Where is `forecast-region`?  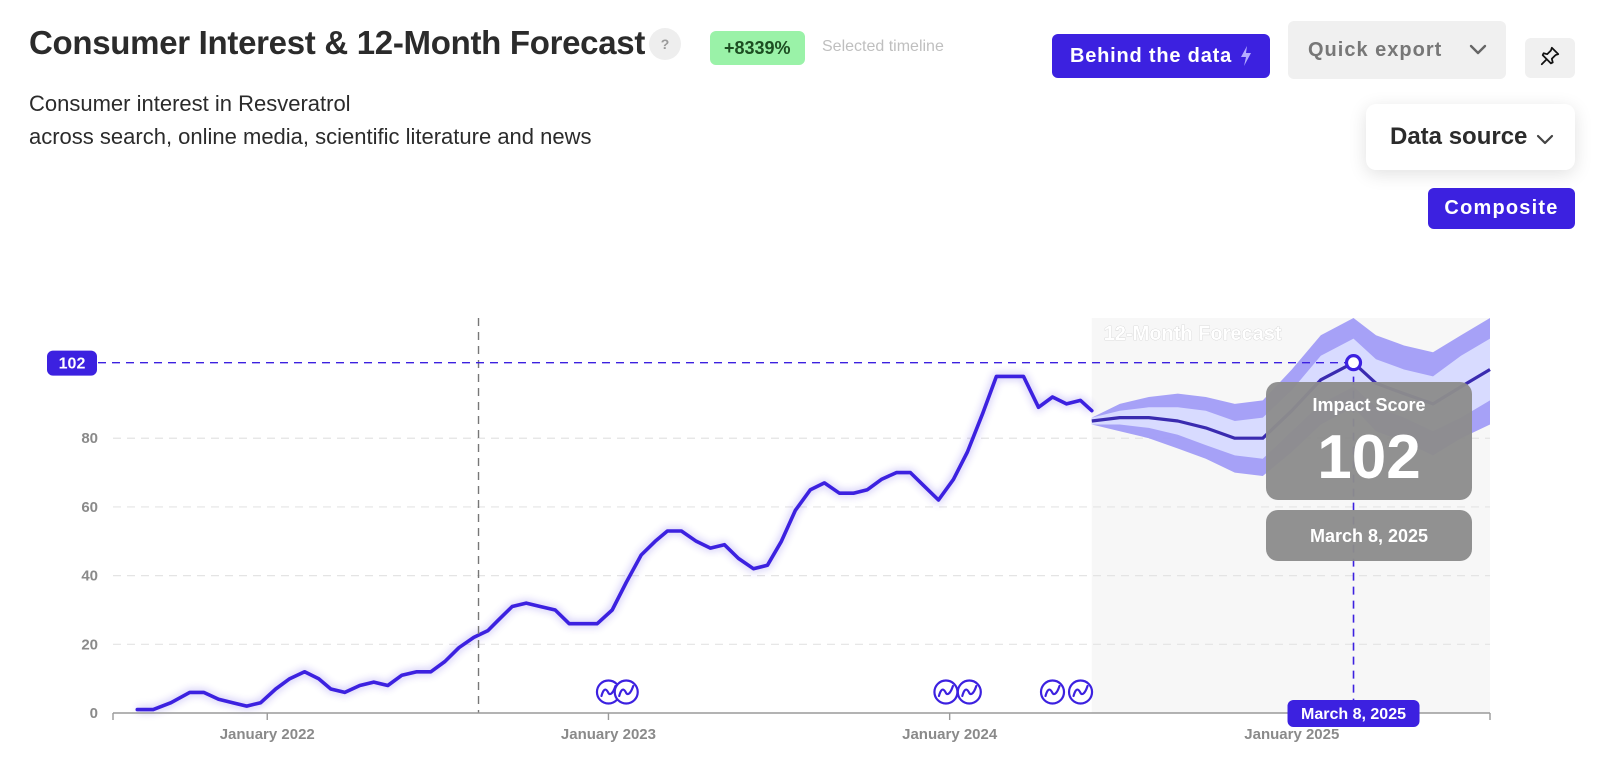
forecast-region is located at coordinates (1290, 515).